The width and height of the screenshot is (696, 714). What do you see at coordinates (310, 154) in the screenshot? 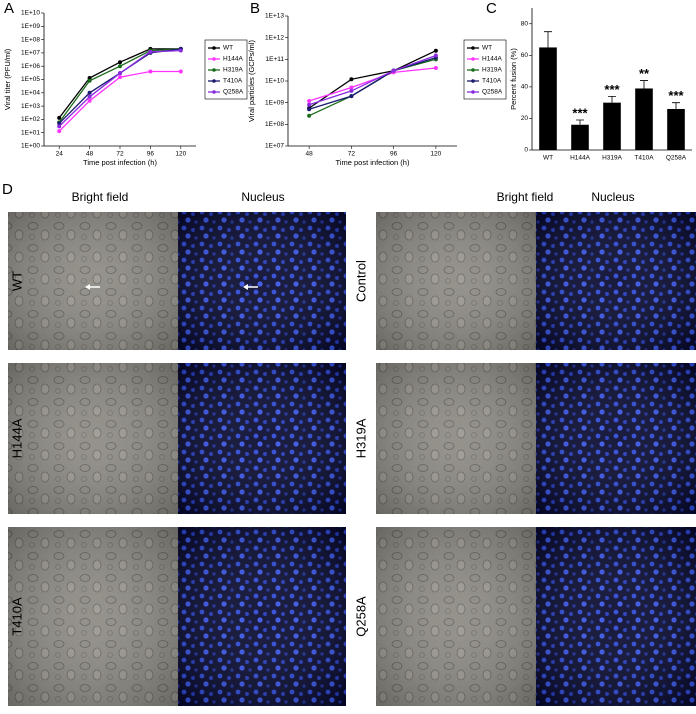
I see `x-tick-label: 48` at bounding box center [310, 154].